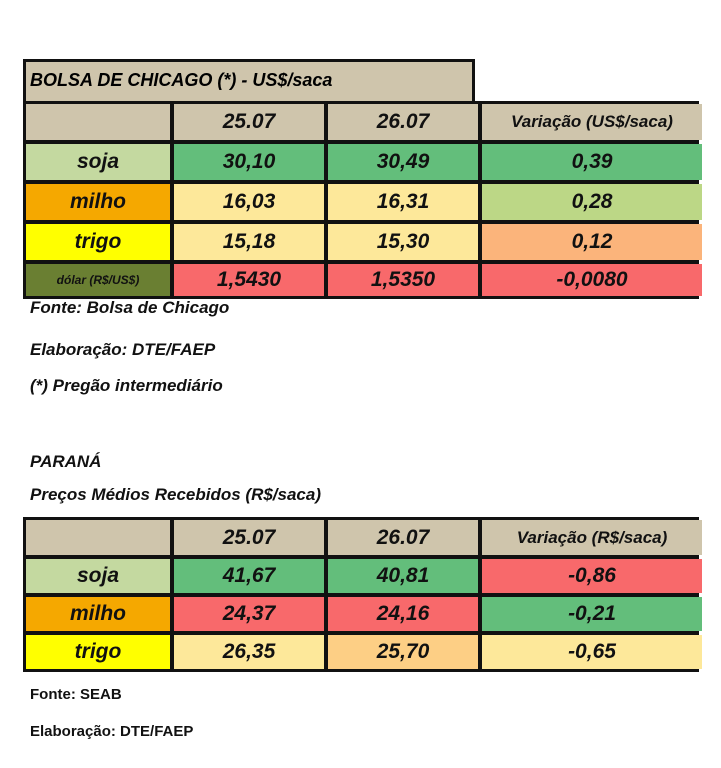  What do you see at coordinates (592, 162) in the screenshot?
I see `cell-variation: 0,39` at bounding box center [592, 162].